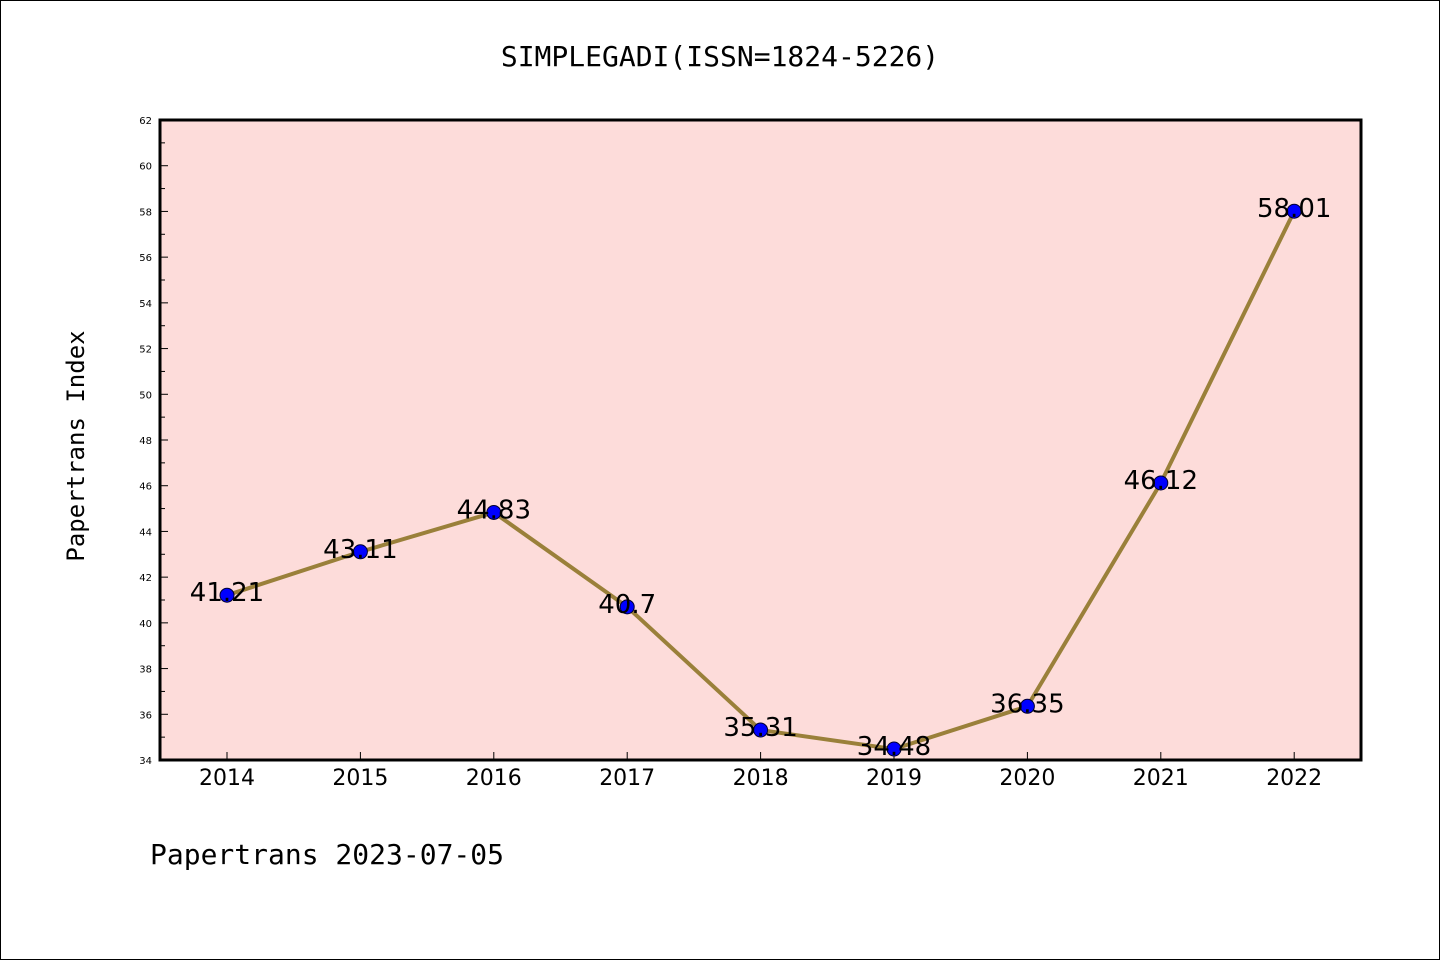  I want to click on data-label: 36.35, so click(1027, 704).